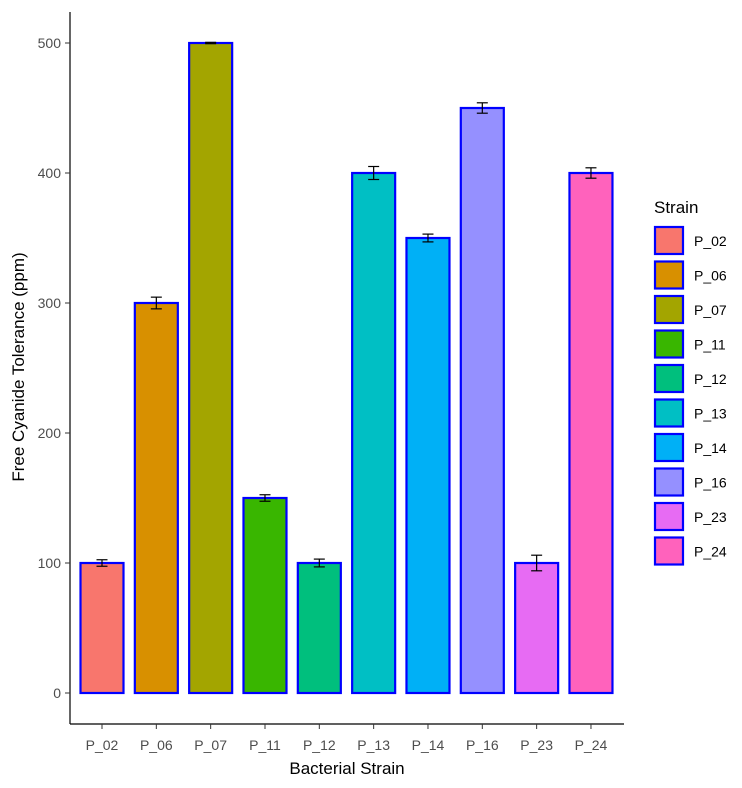 This screenshot has height=788, width=742. Describe the element at coordinates (373, 745) in the screenshot. I see `x-tick-label: P_13` at that location.